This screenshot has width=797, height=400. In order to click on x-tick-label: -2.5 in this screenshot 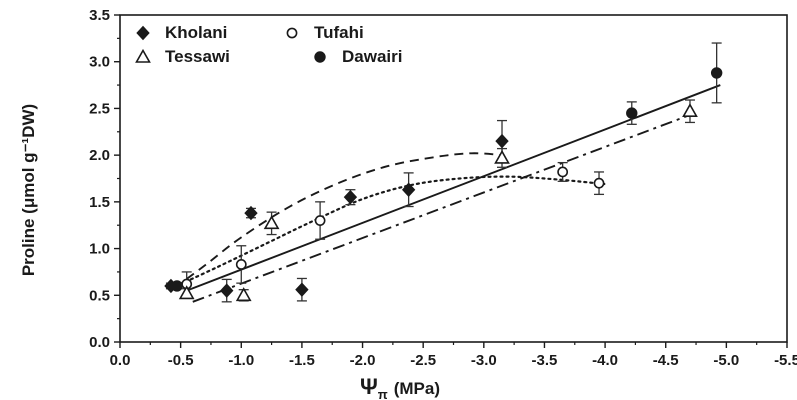, I will do `click(423, 360)`.